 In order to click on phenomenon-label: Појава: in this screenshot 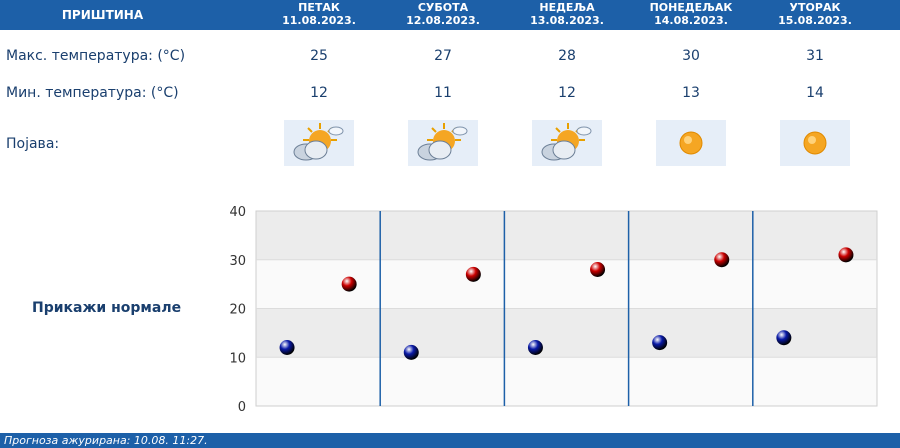, I will do `click(33, 144)`.